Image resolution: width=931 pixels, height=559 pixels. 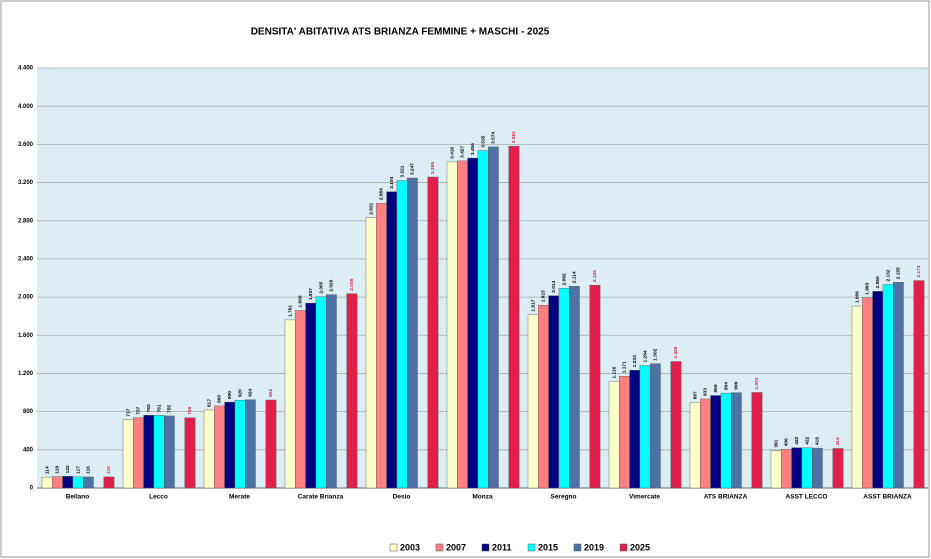 I want to click on x-tick-label: Seregno, so click(x=563, y=497).